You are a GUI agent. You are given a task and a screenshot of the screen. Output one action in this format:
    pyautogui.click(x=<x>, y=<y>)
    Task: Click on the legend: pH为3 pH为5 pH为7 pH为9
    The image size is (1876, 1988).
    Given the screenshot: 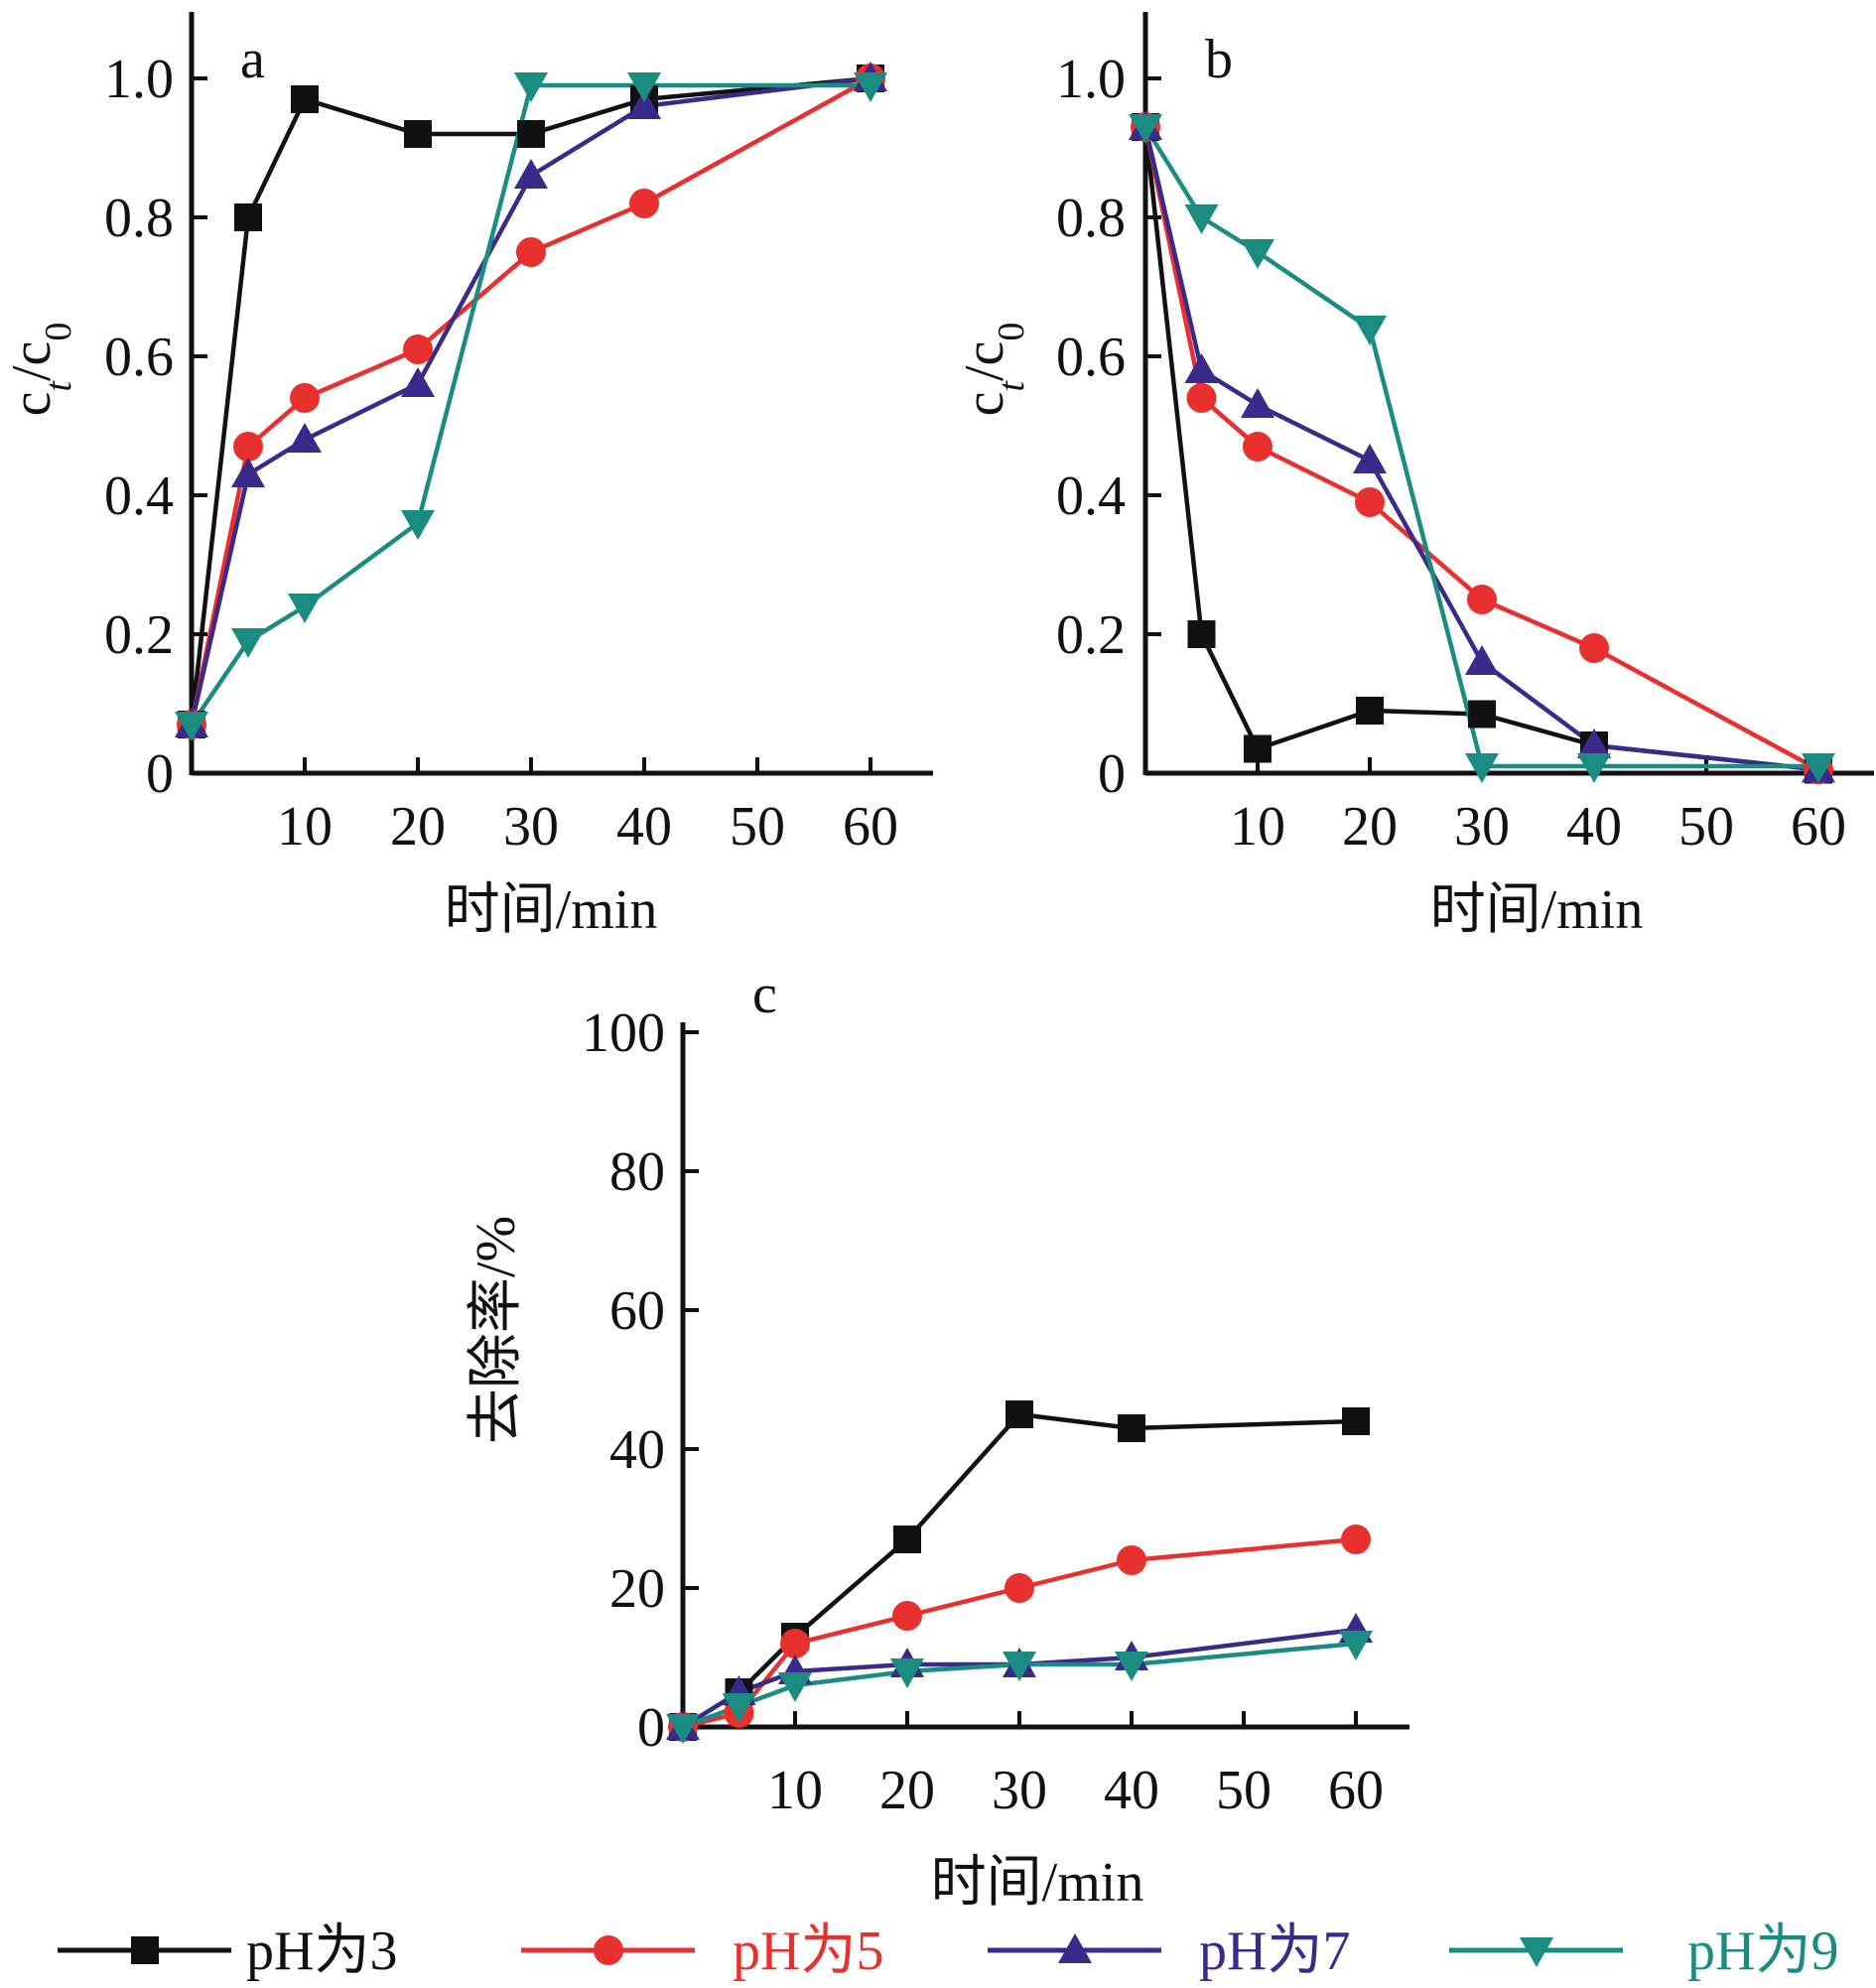 What is the action you would take?
    pyautogui.click(x=948, y=1951)
    